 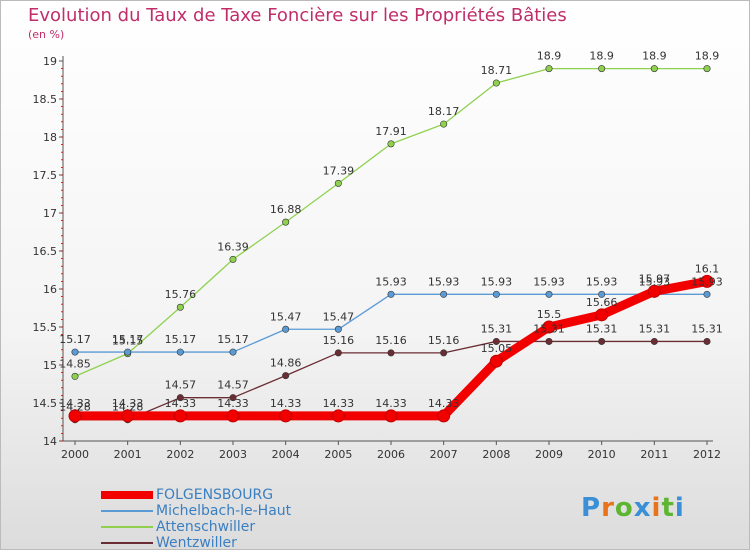 I want to click on data-label: 15.76, so click(x=181, y=294).